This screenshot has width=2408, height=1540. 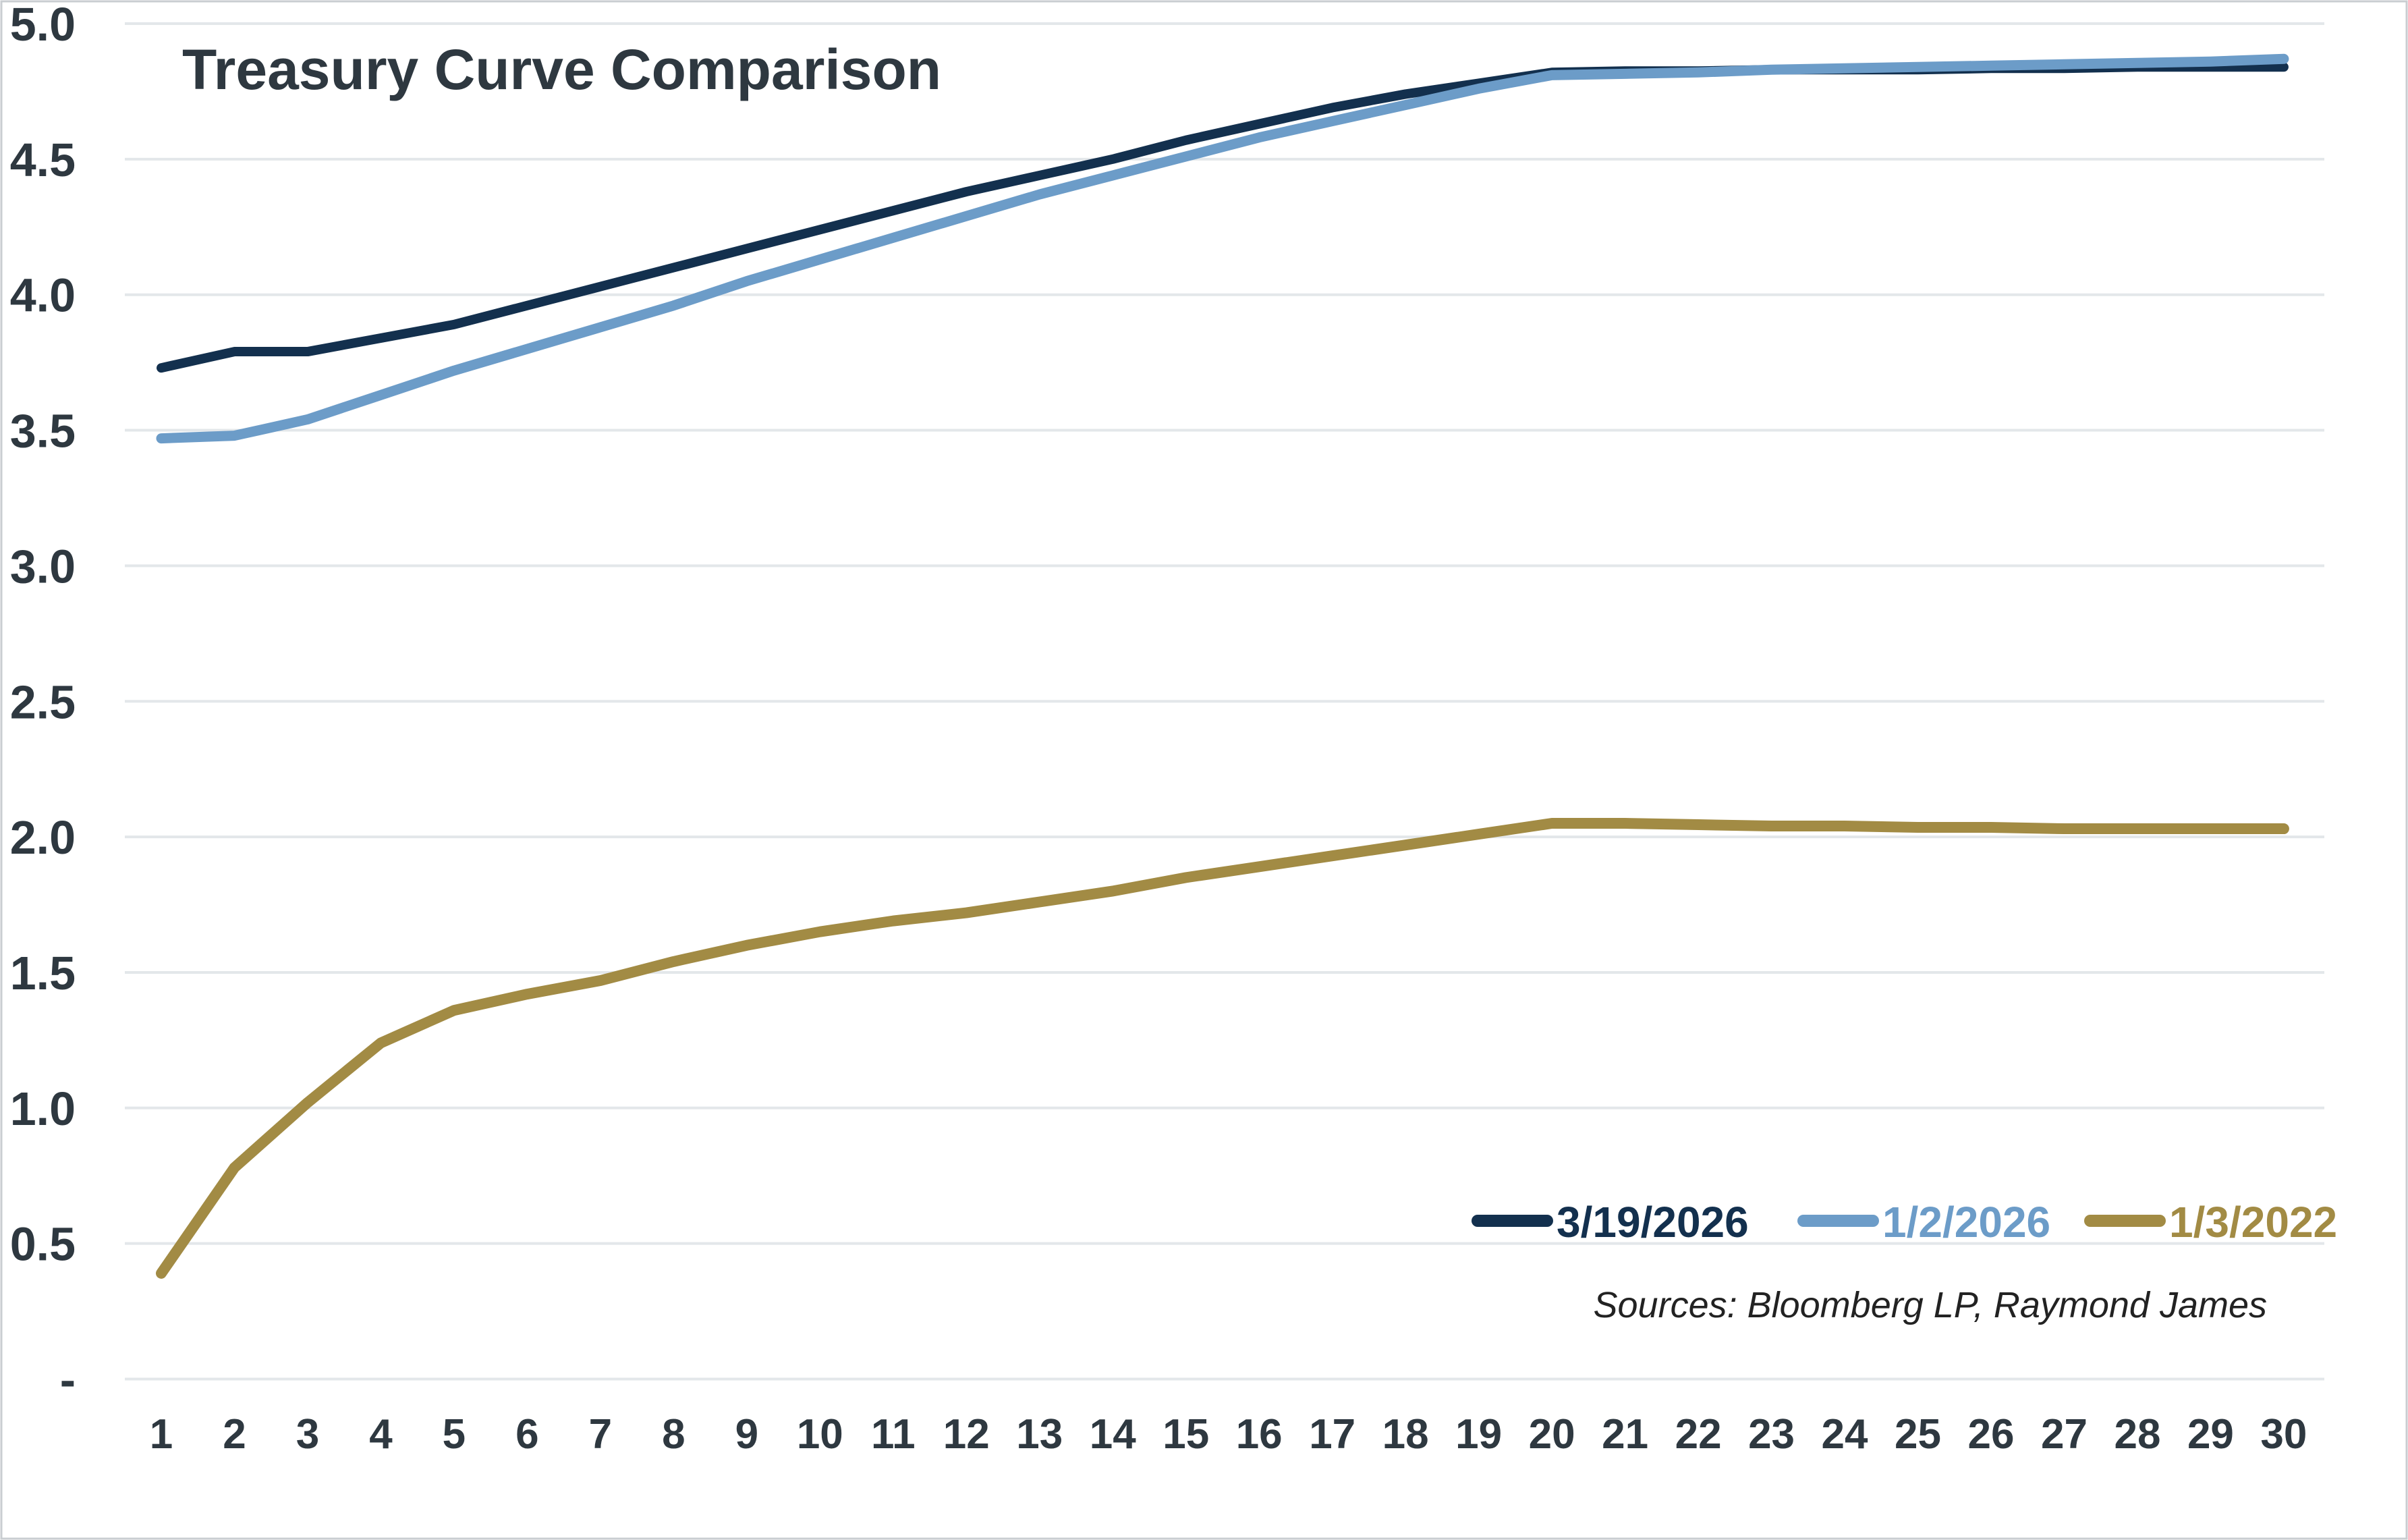 I want to click on y-tick-label: 3.0, so click(x=43, y=566).